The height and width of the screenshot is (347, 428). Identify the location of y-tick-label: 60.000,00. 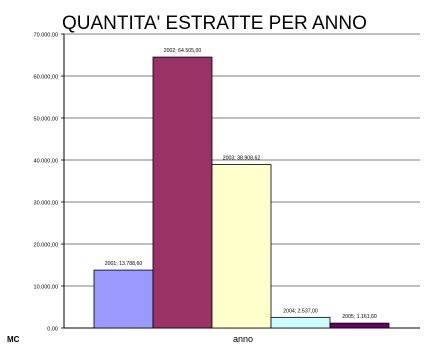
(46, 78).